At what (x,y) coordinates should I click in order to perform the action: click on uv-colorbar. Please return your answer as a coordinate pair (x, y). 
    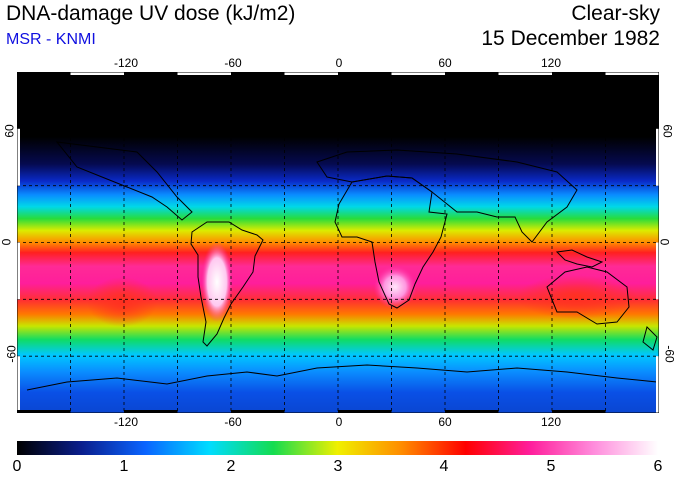
    Looking at the image, I should click on (337, 448).